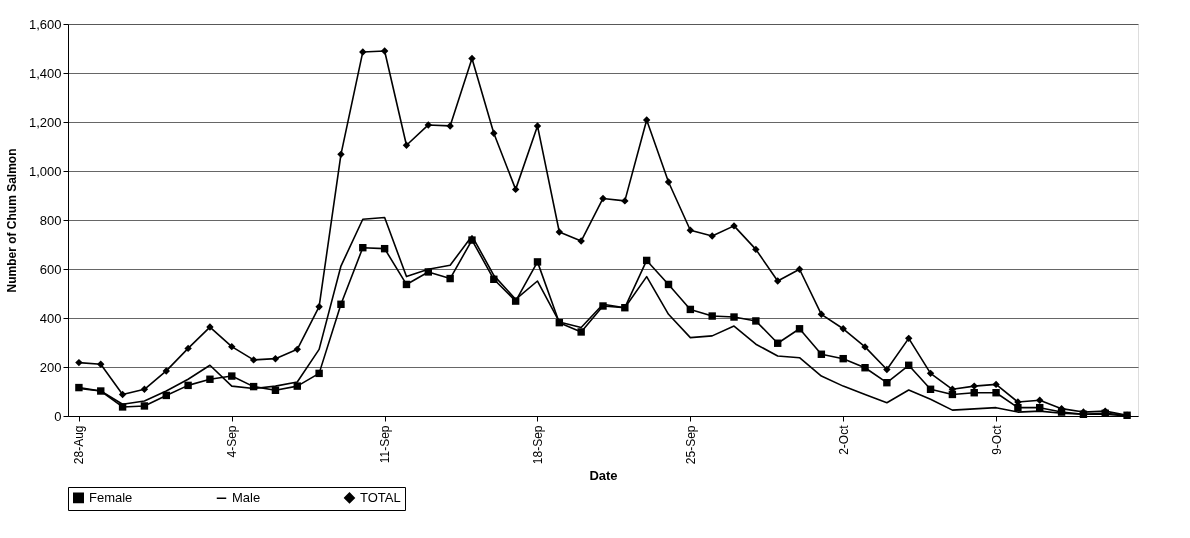 The image size is (1190, 538). I want to click on legend-label: TOTAL, so click(380, 497).